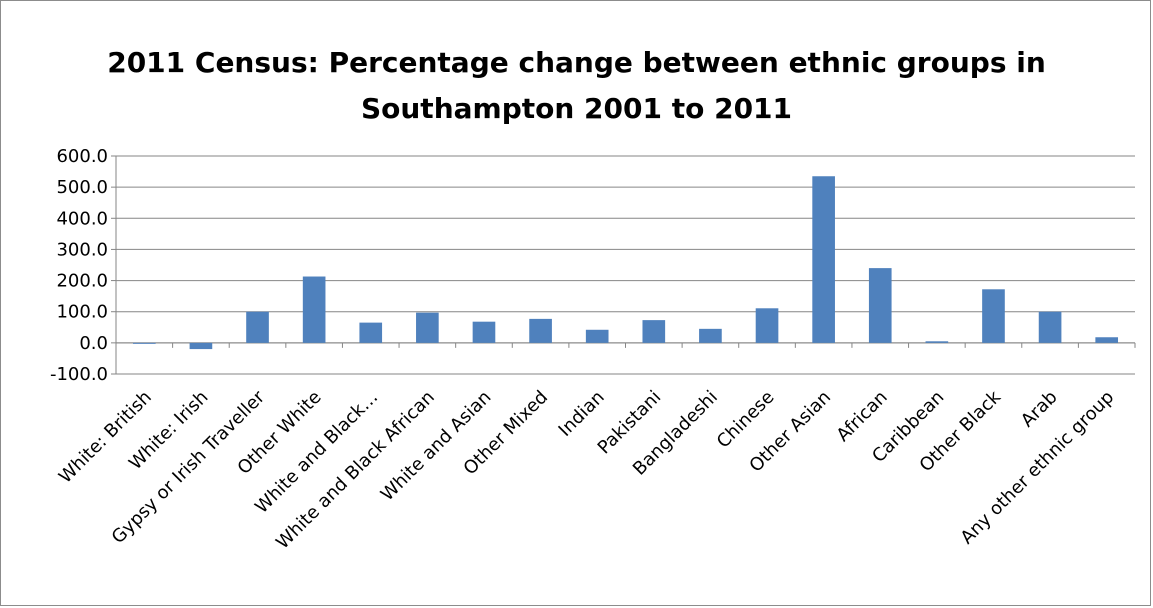 This screenshot has height=608, width=1153. What do you see at coordinates (82, 156) in the screenshot?
I see `y-tick-label: 600.0` at bounding box center [82, 156].